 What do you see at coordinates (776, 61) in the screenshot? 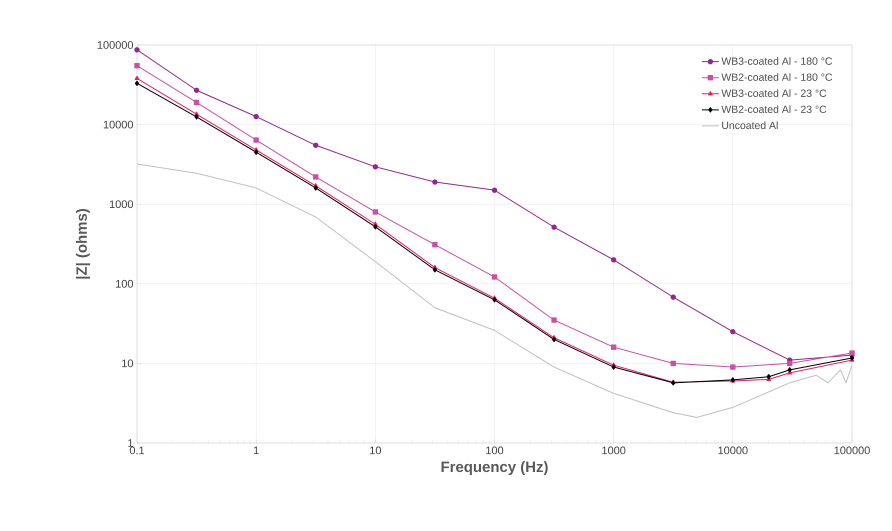
I see `legend-label: WB3-coated Al - 180 °C` at bounding box center [776, 61].